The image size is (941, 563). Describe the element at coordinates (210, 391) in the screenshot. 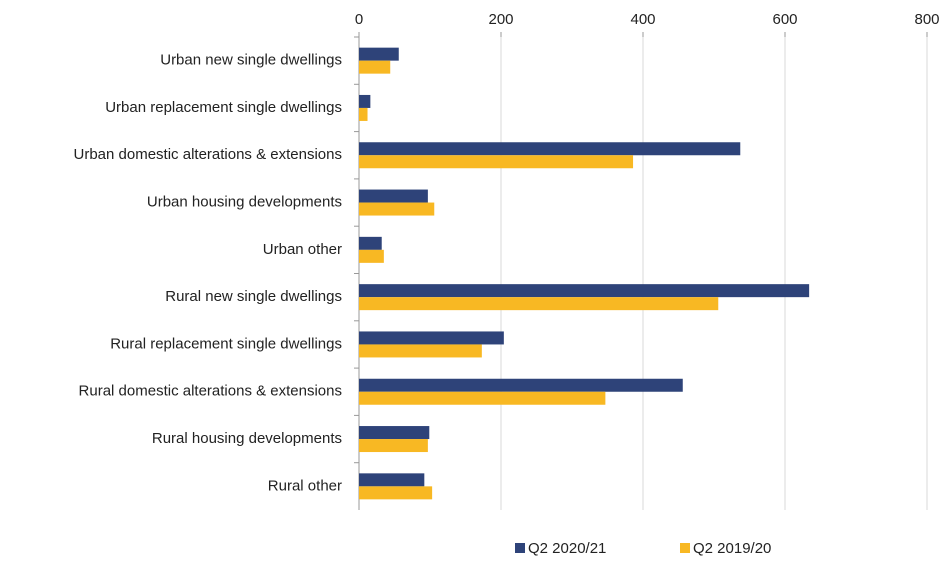

I see `y-tick-label: Rural domestic alterations & extensions` at that location.